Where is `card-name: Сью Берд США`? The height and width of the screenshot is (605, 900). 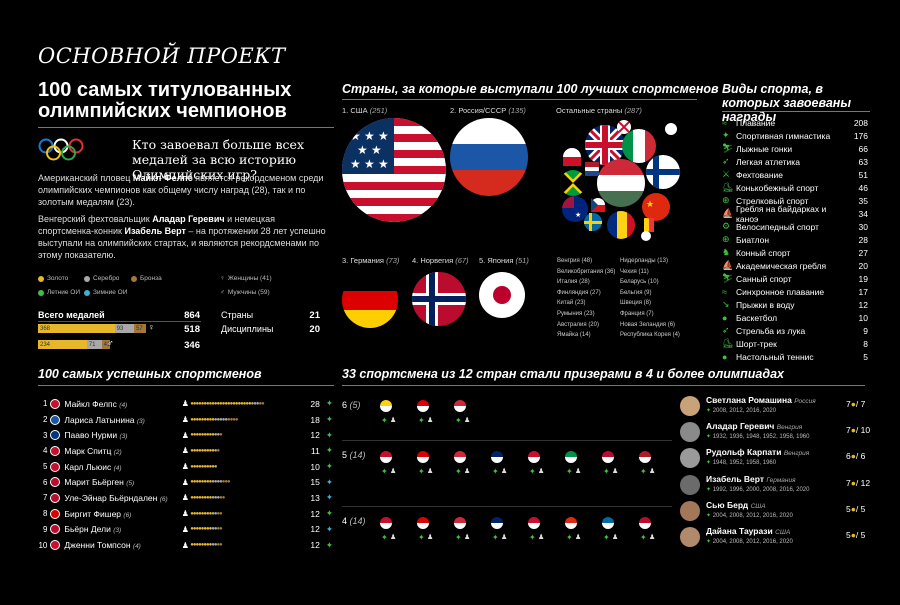
card-name: Сью Берд США is located at coordinates (736, 504).